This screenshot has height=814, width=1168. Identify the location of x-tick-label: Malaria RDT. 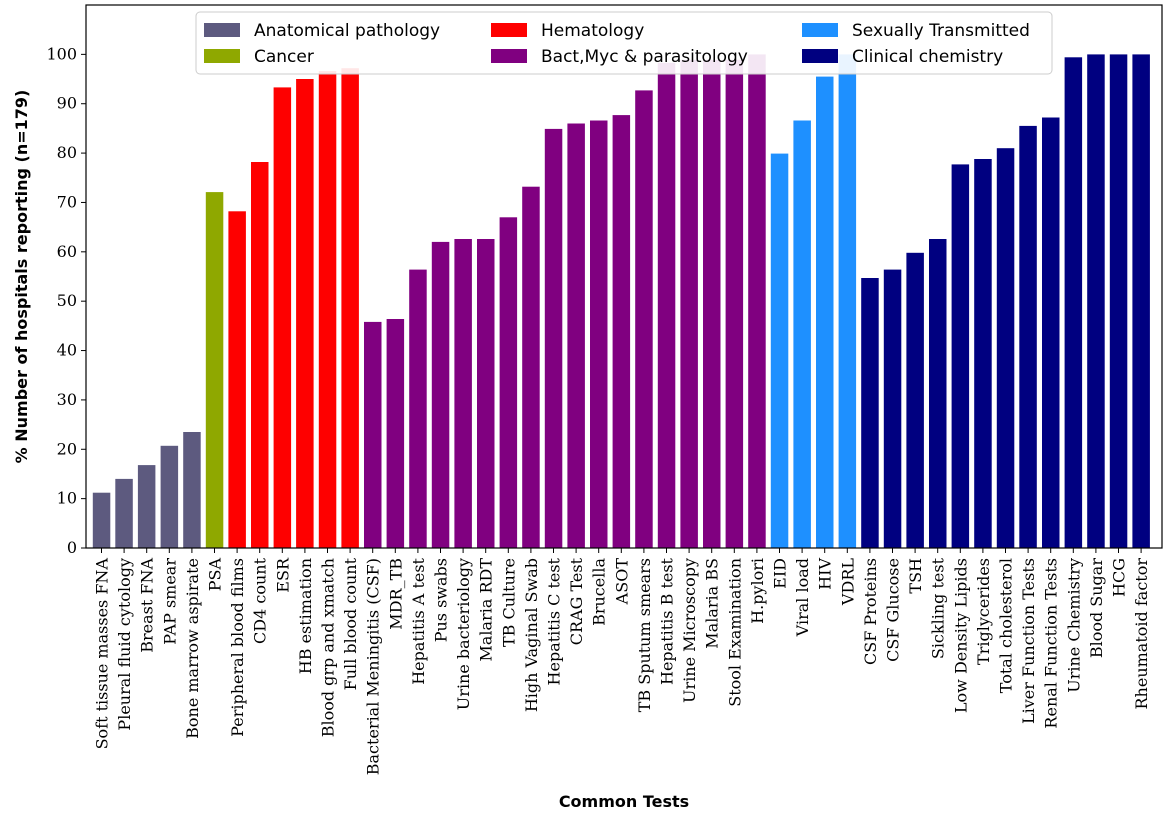
(486, 610).